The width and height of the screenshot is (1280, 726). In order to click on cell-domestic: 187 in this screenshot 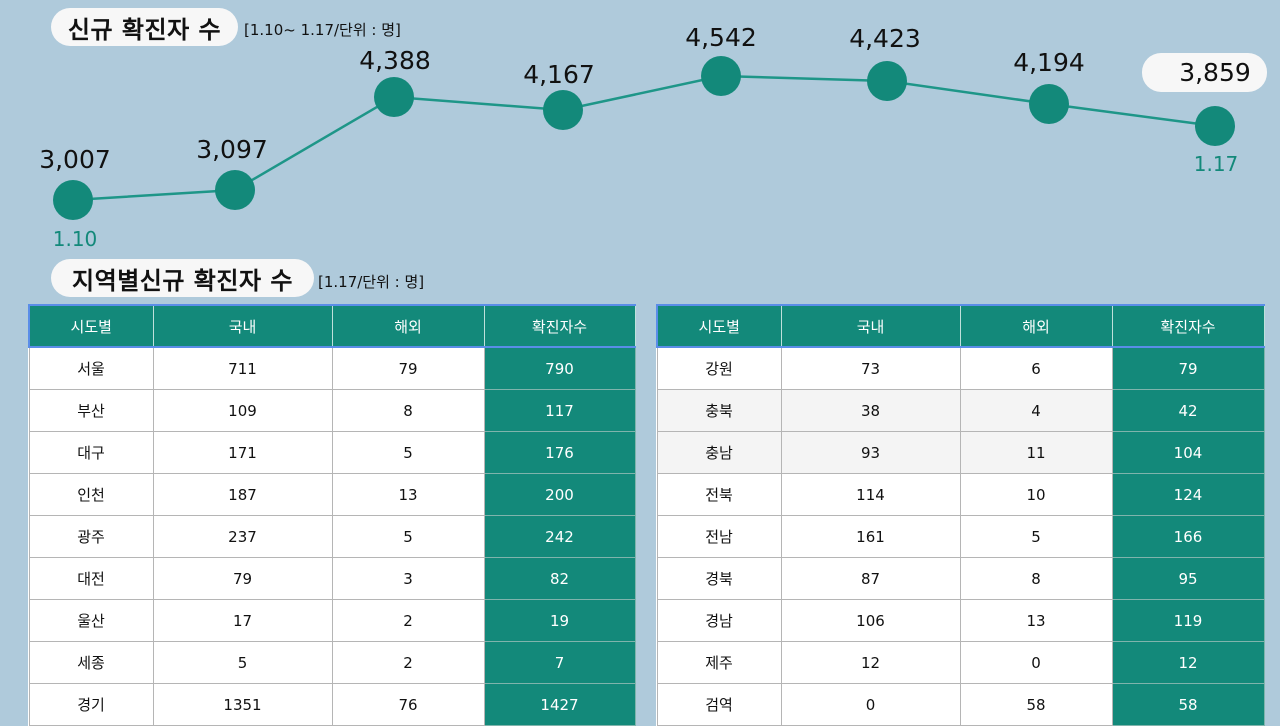, I will do `click(242, 494)`.